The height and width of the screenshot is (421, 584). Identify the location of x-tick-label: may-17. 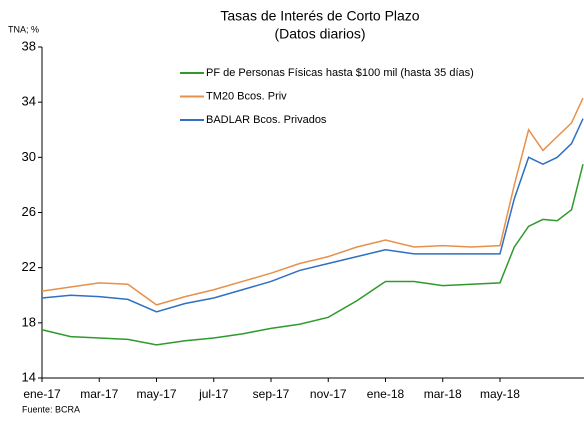
(156, 394).